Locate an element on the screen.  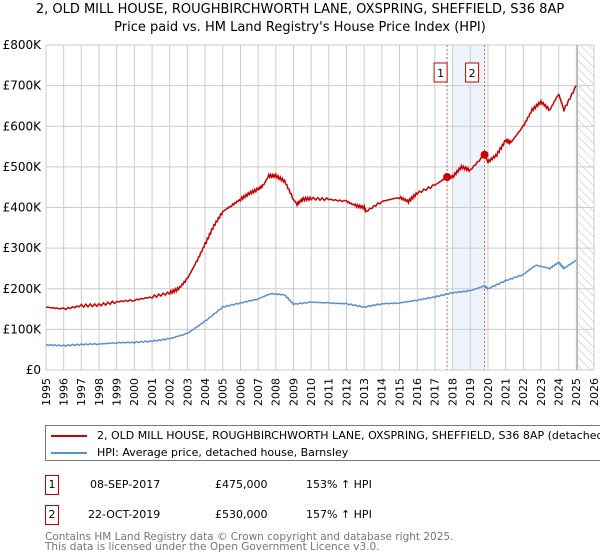
x-tick-label: 2019 is located at coordinates (470, 392).